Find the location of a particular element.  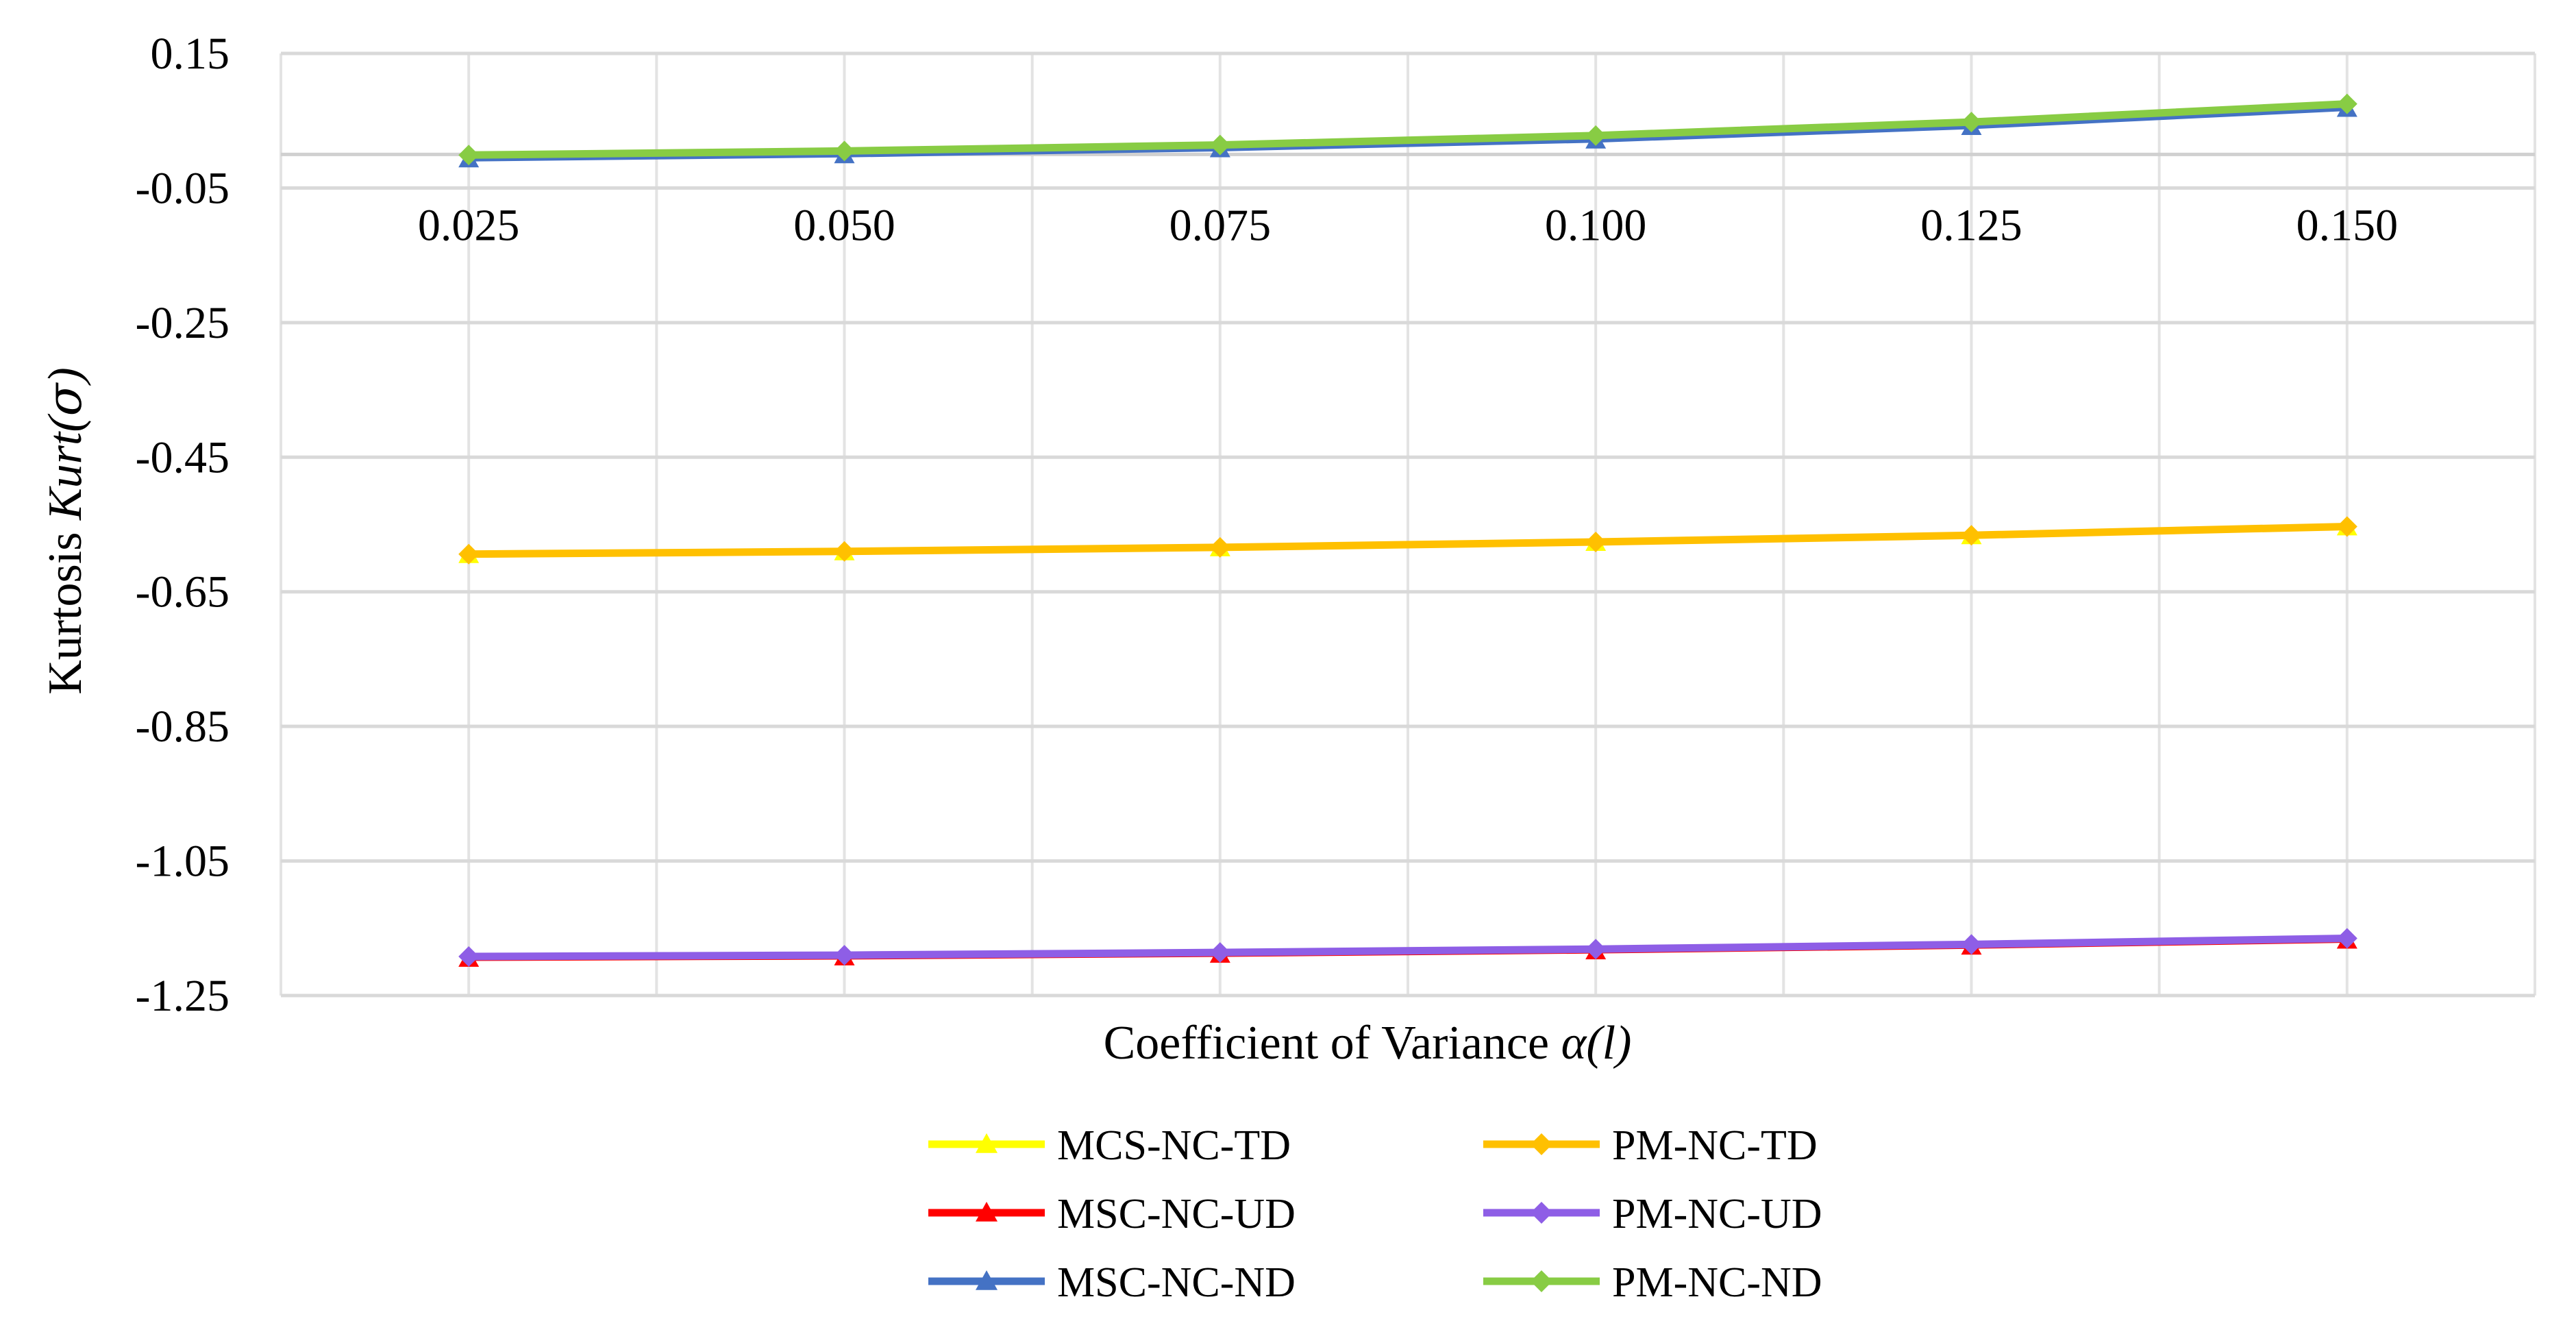

legend-item: PM-NC-UD is located at coordinates (1652, 1214).